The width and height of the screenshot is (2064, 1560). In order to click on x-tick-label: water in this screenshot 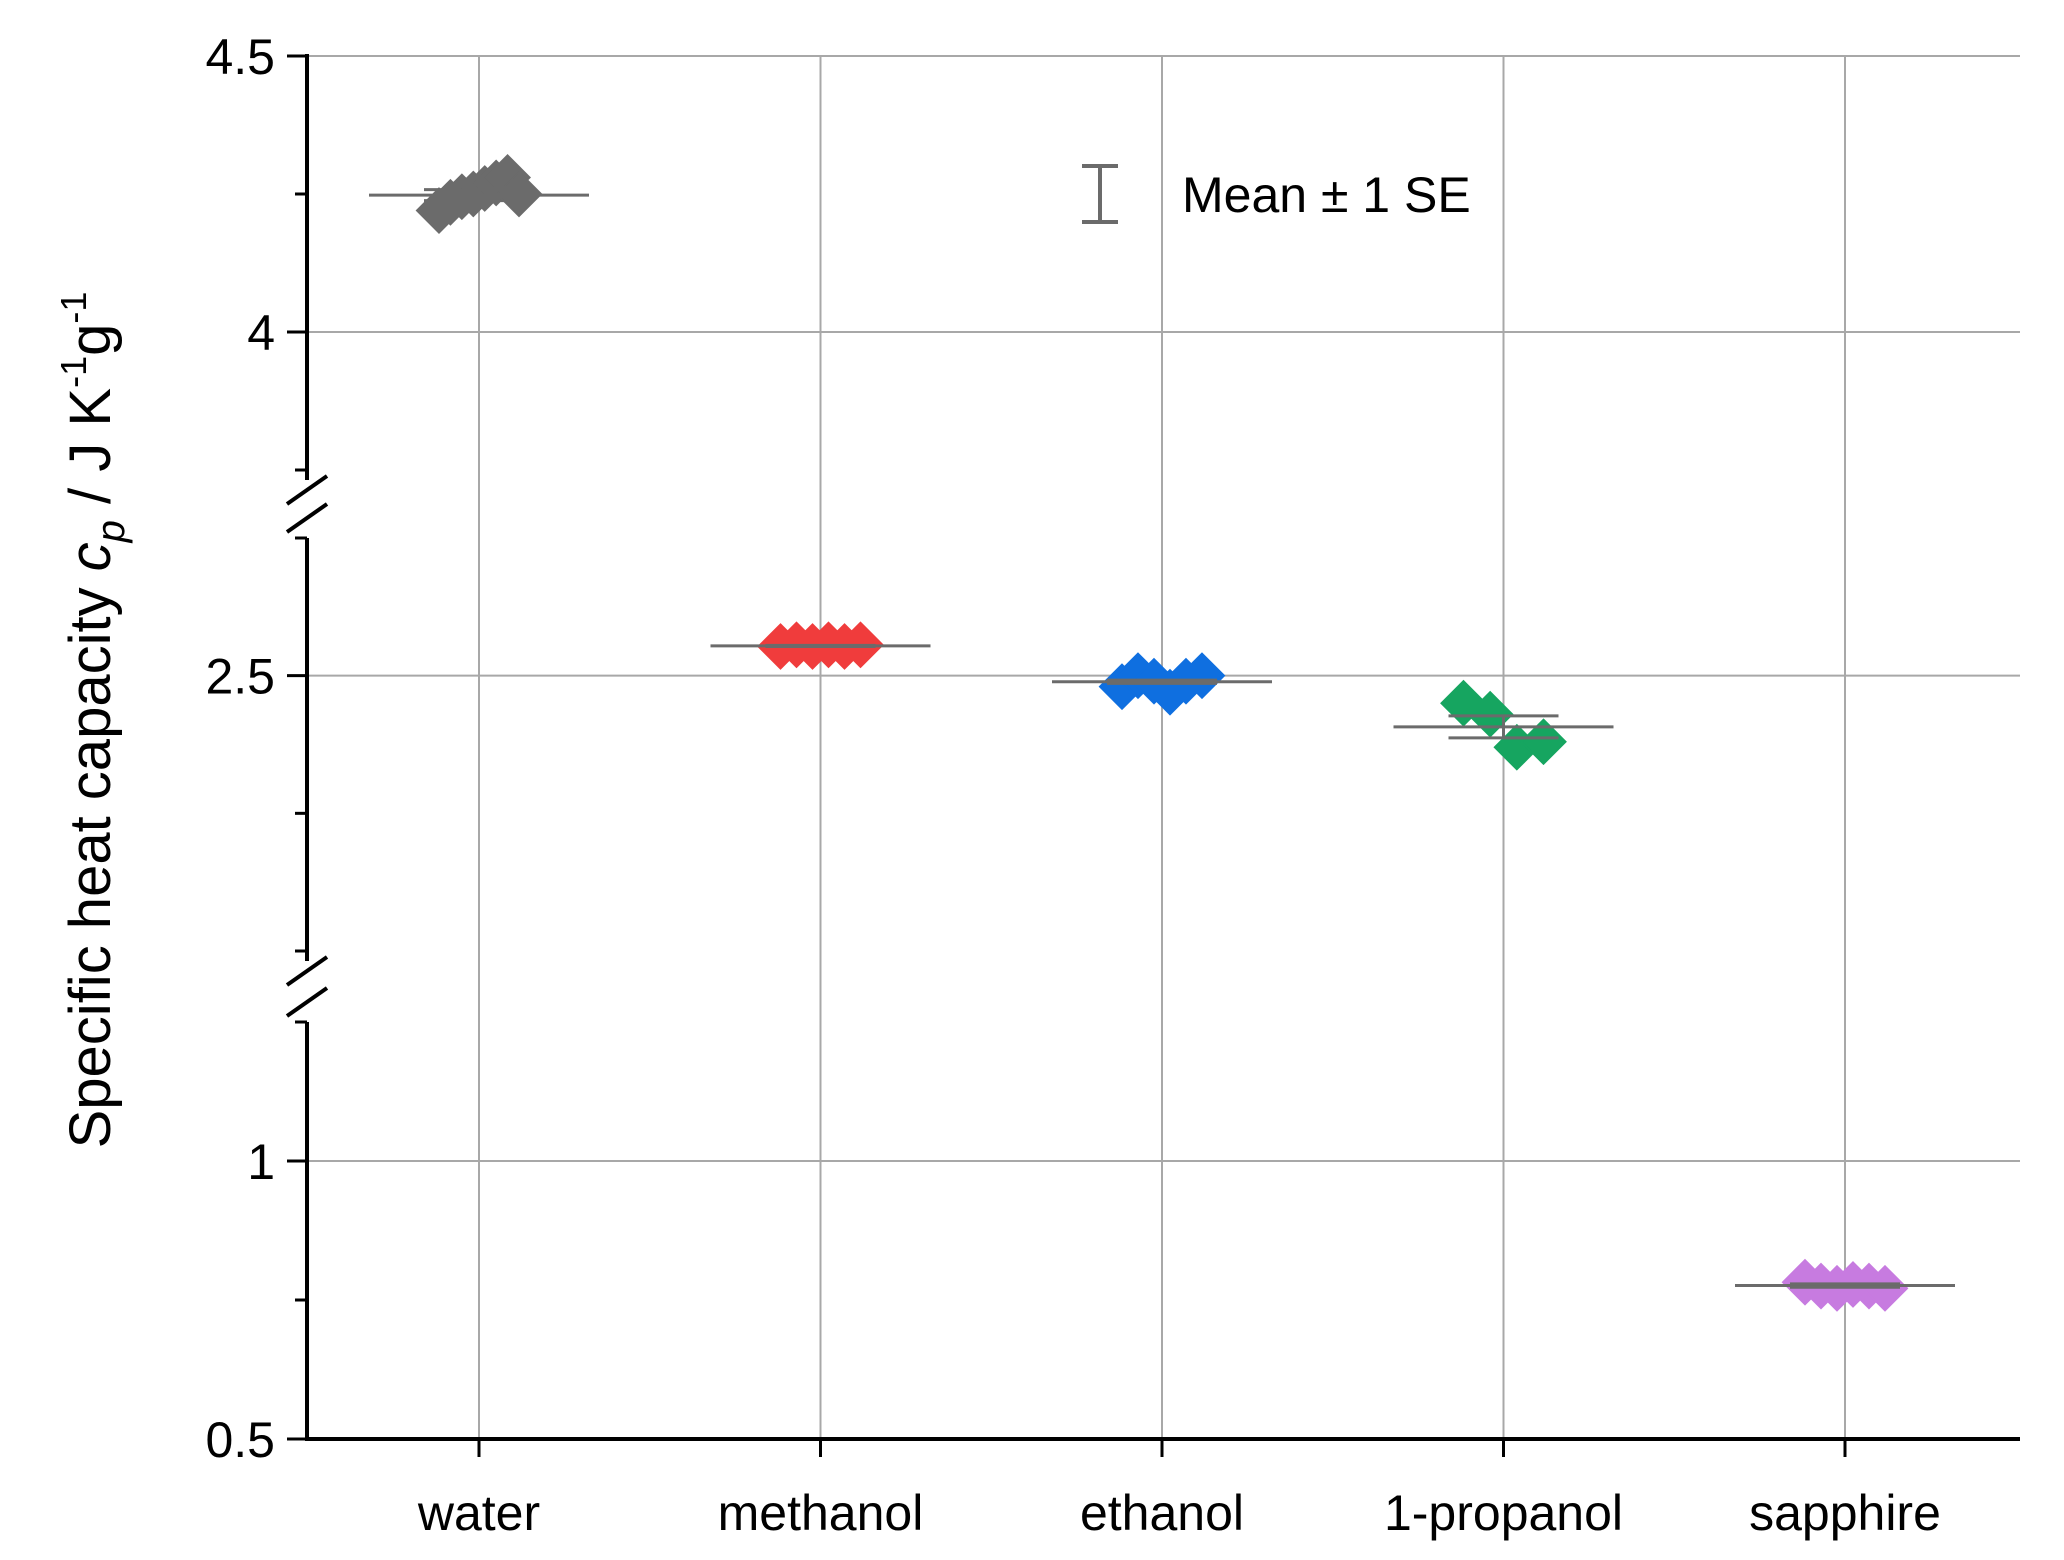, I will do `click(478, 1513)`.